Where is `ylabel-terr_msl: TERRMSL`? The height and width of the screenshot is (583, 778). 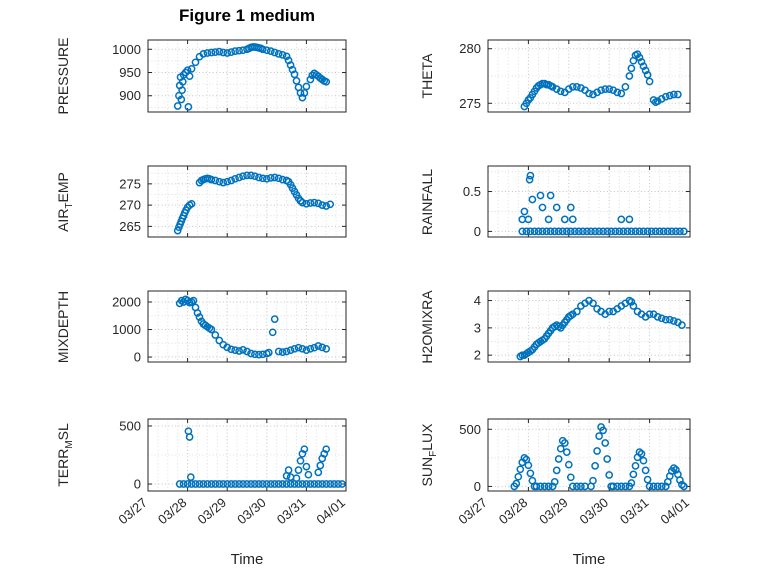
ylabel-terr_msl: TERRMSL is located at coordinates (65, 455).